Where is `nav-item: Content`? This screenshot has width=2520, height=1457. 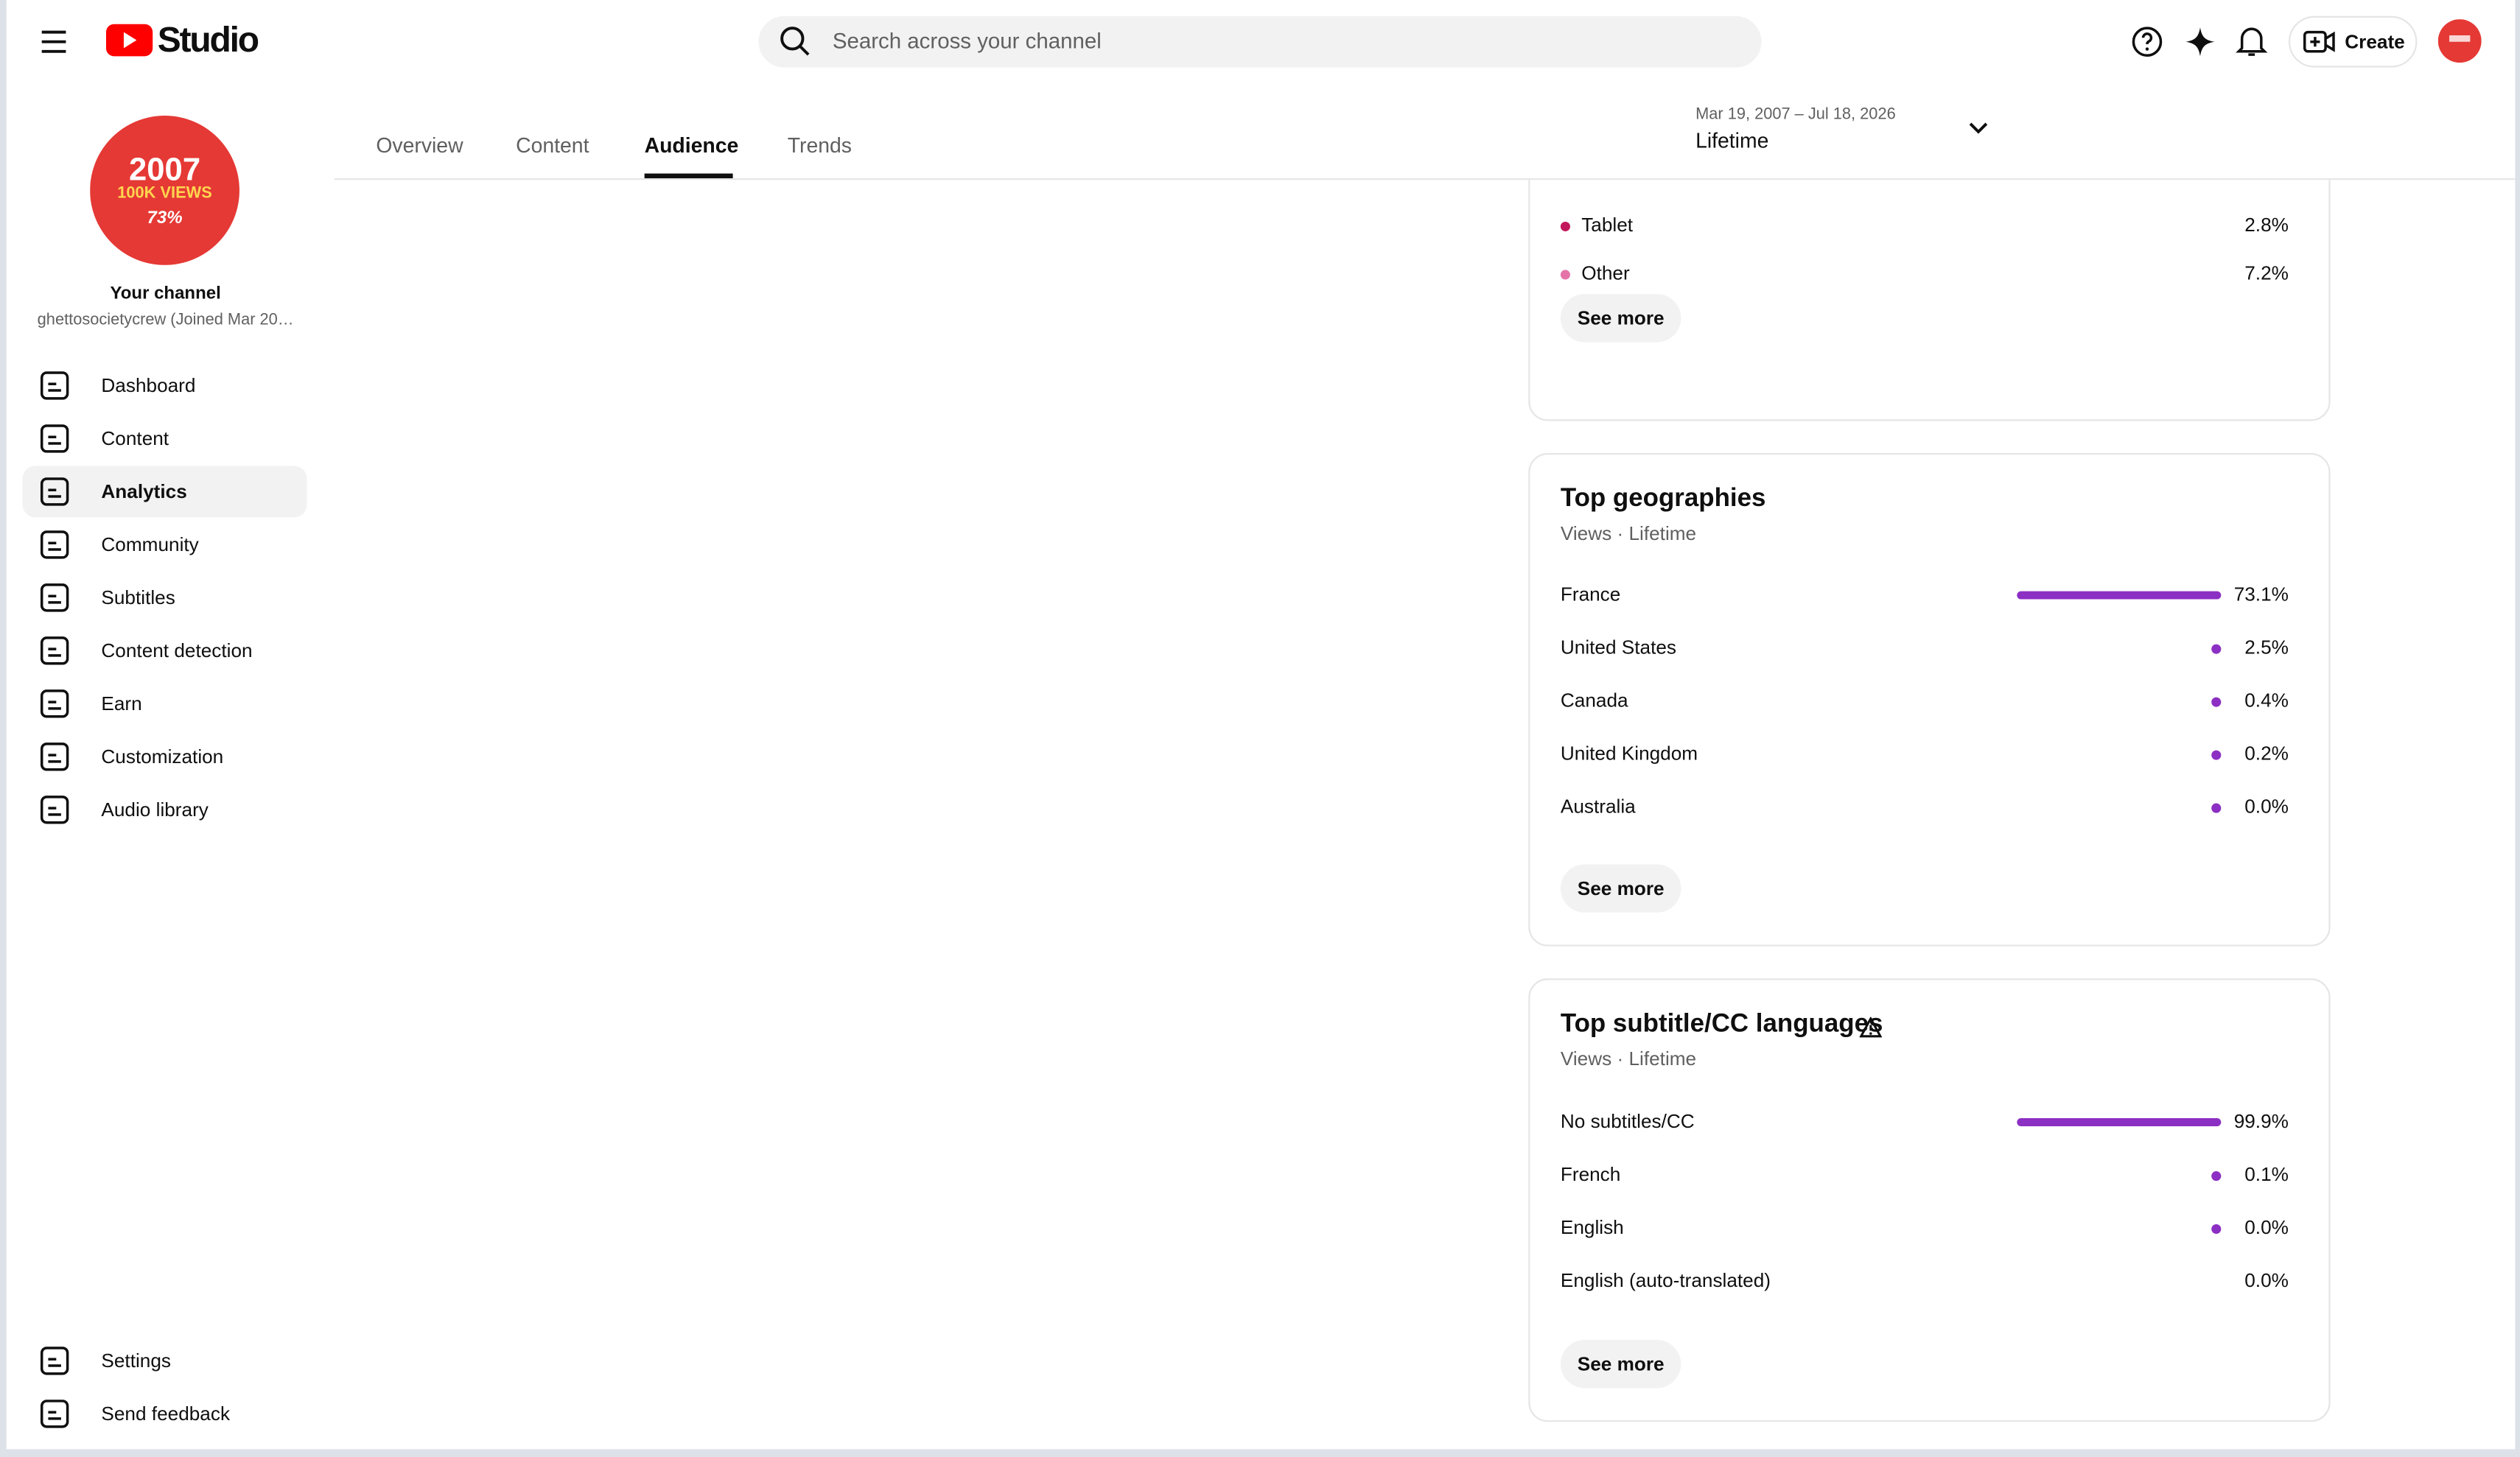 nav-item: Content is located at coordinates (135, 438).